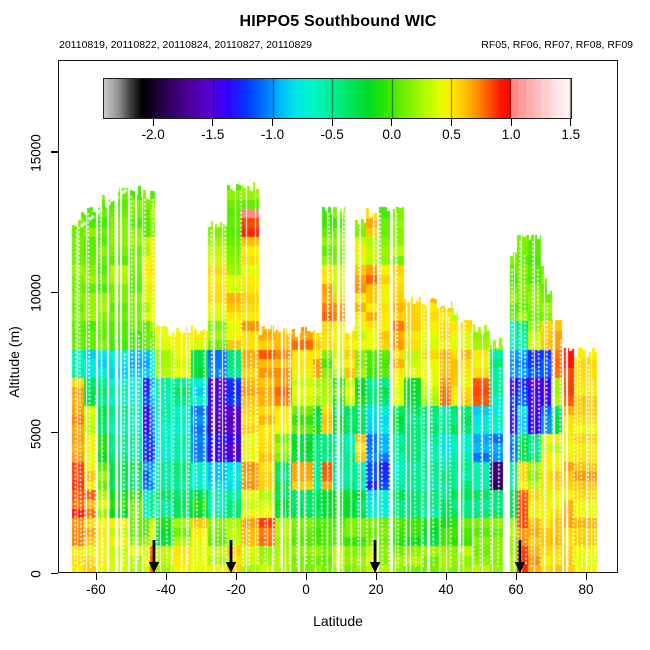  Describe the element at coordinates (14, 362) in the screenshot. I see `y-axis-title-text: Altitude (m)` at that location.